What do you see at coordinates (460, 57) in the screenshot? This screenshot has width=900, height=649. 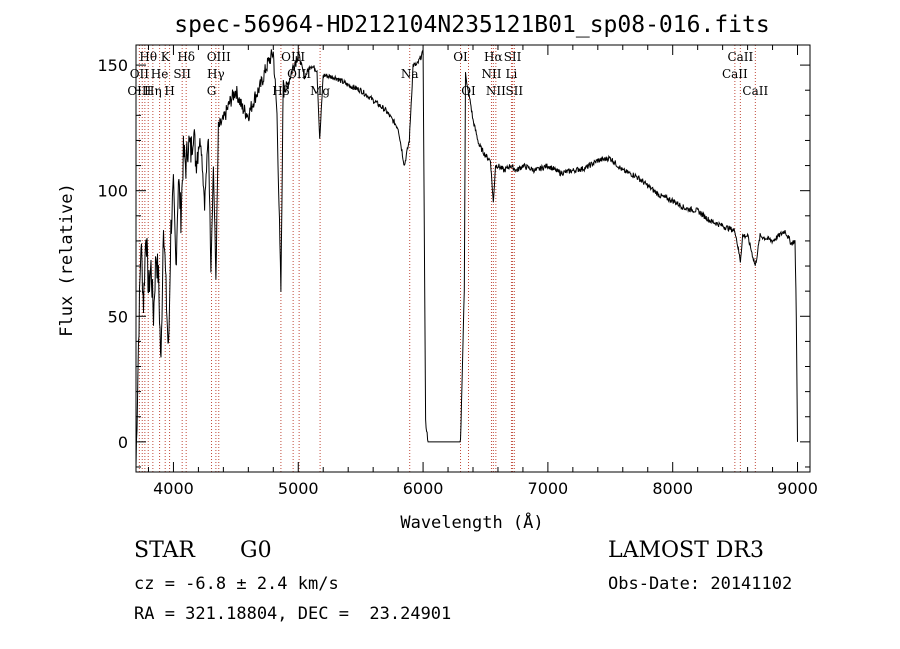 I see `line-label: OI` at bounding box center [460, 57].